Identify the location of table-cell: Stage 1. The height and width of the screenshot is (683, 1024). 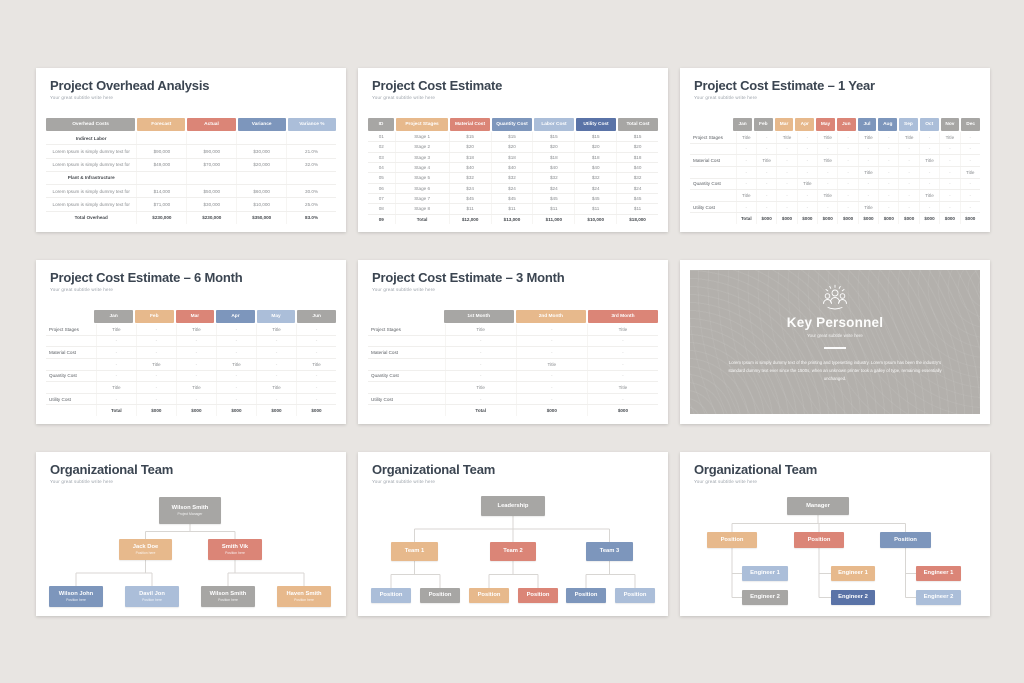
(423, 137).